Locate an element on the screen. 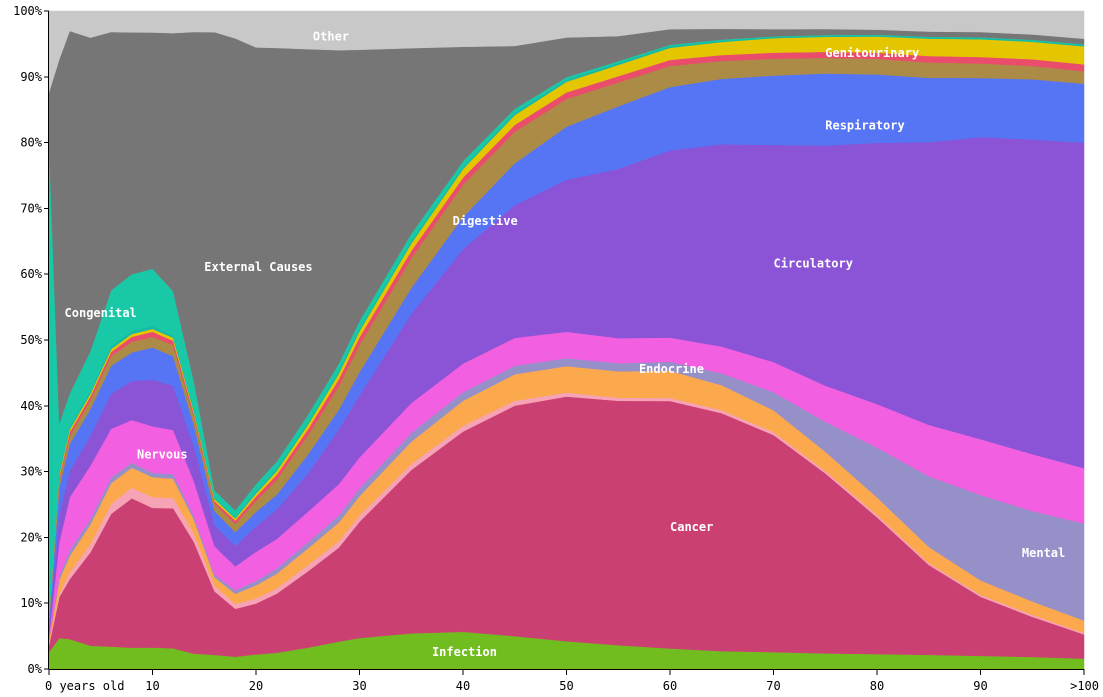 Image resolution: width=1103 pixels, height=697 pixels. x-tick-label: 40 is located at coordinates (463, 686).